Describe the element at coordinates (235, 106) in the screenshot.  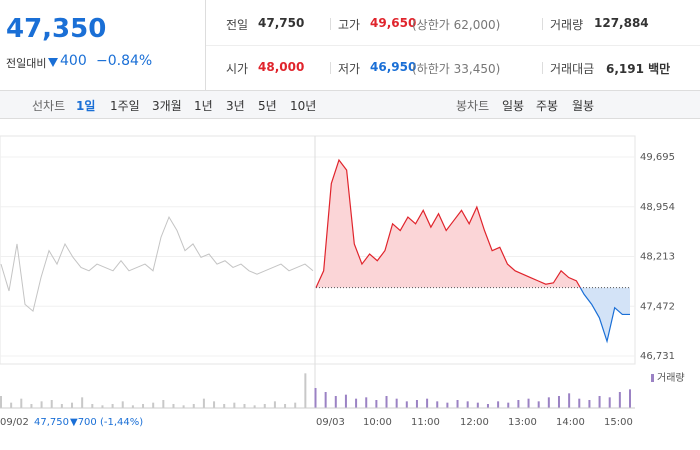
I see `tab: 3년` at that location.